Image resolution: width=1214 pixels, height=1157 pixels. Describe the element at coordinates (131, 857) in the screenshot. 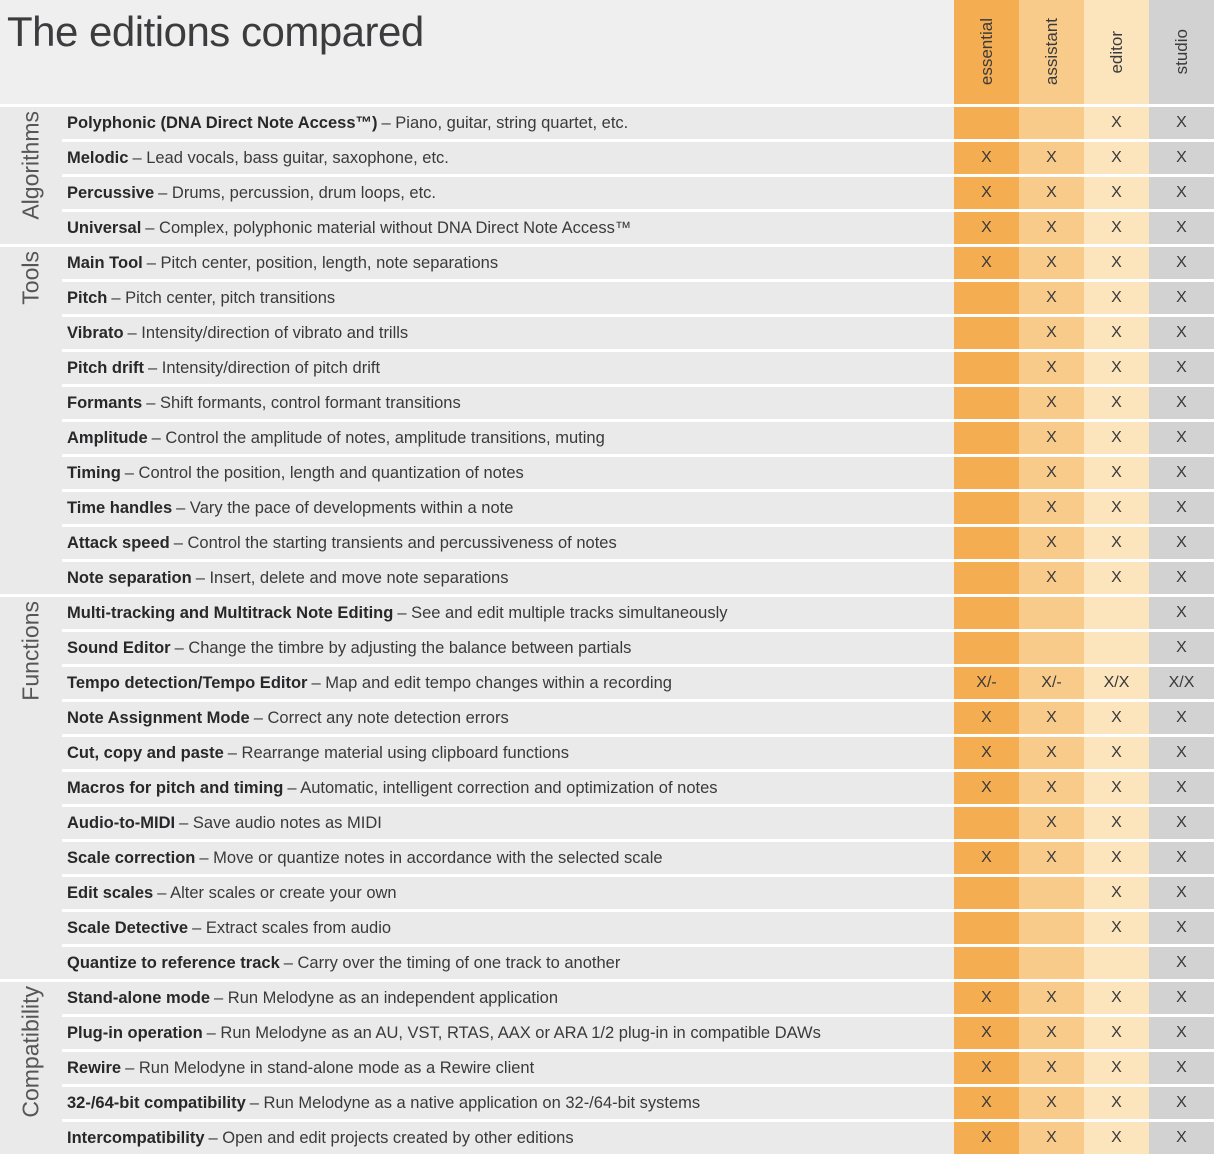

I see `feature-name: Scale correction` at that location.